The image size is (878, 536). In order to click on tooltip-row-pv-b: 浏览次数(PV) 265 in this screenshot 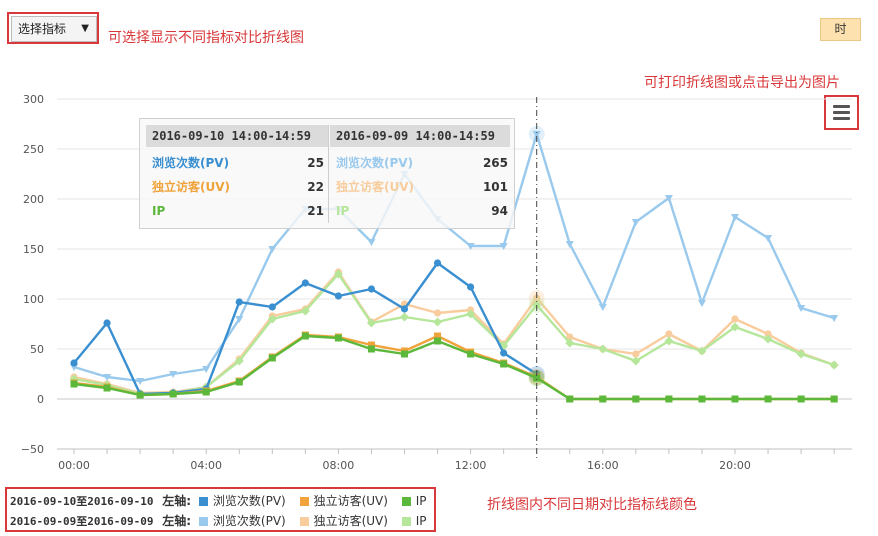, I will do `click(422, 163)`.